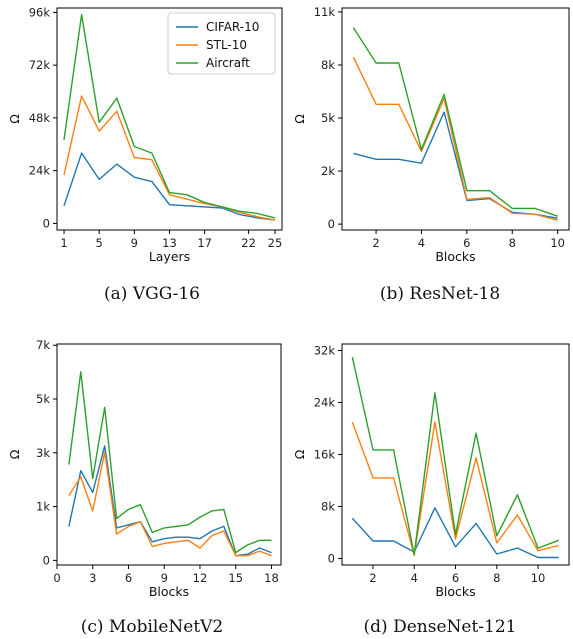 The width and height of the screenshot is (573, 639). What do you see at coordinates (40, 65) in the screenshot?
I see `y-tick-label: 72k` at bounding box center [40, 65].